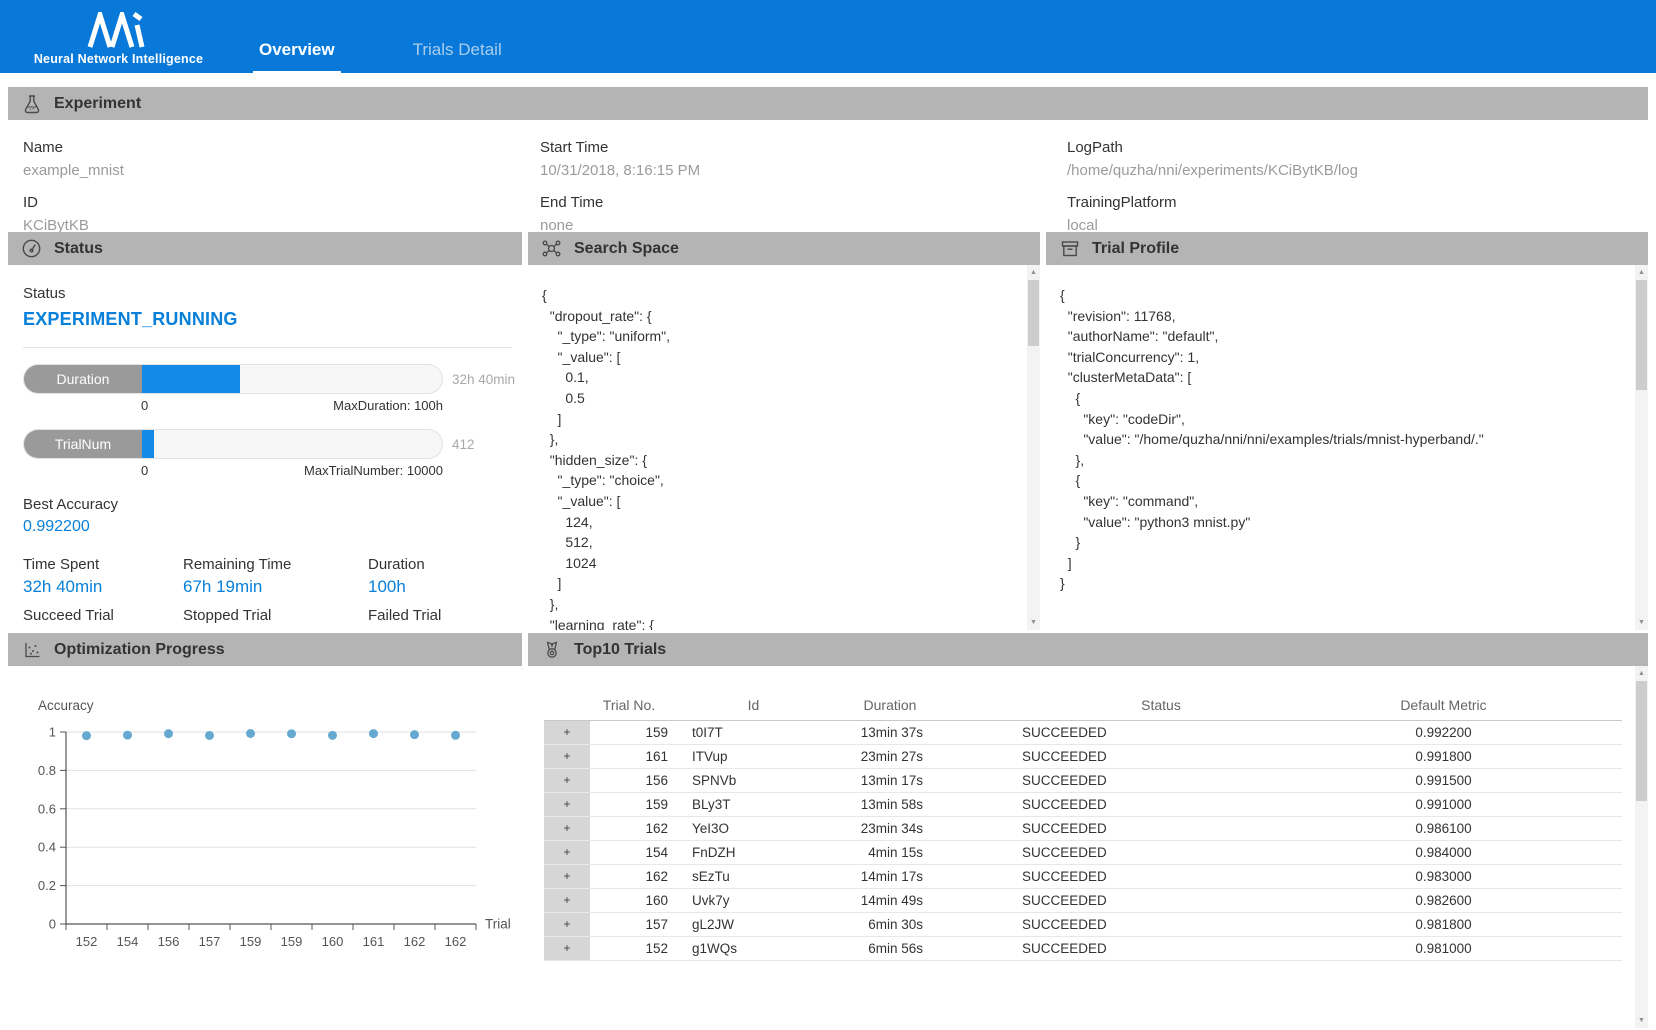  Describe the element at coordinates (1443, 756) in the screenshot. I see `default-metric-cell: 0.991800` at that location.